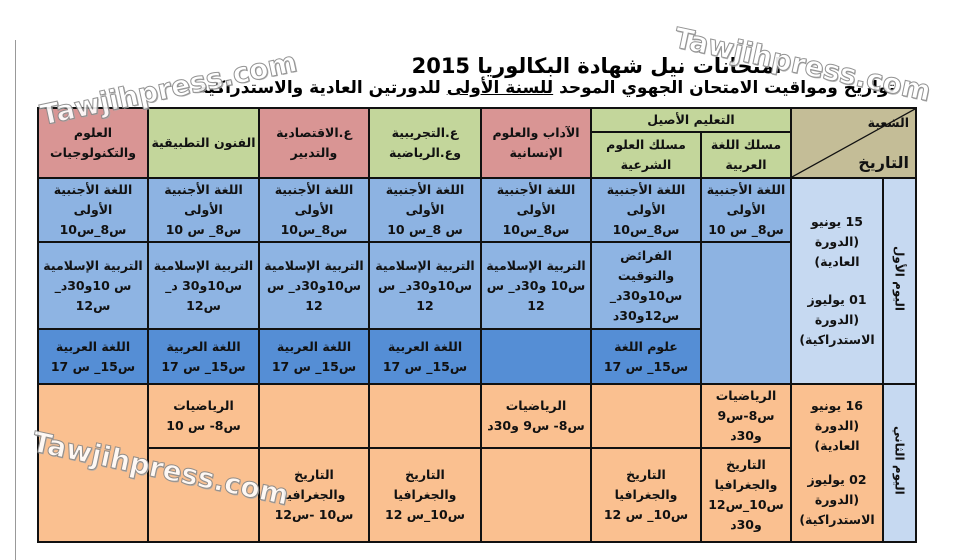 The width and height of the screenshot is (953, 560). What do you see at coordinates (646, 305) in the screenshot?
I see `time: س10و30د_ س12و30د` at bounding box center [646, 305].